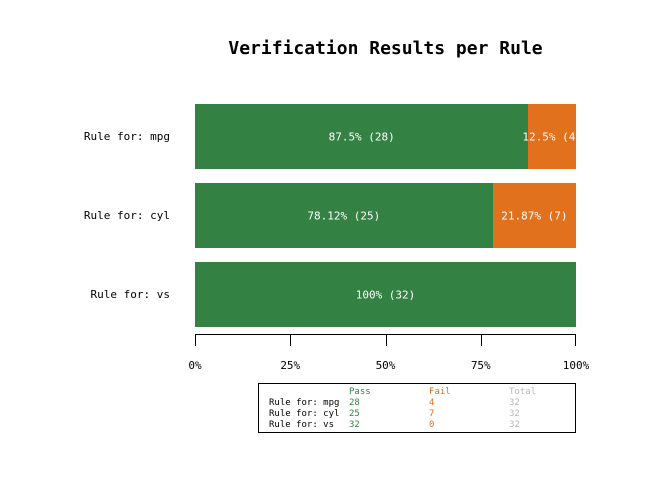 This screenshot has width=672, height=480. I want to click on table-header-row: Pass Fail Total, so click(417, 392).